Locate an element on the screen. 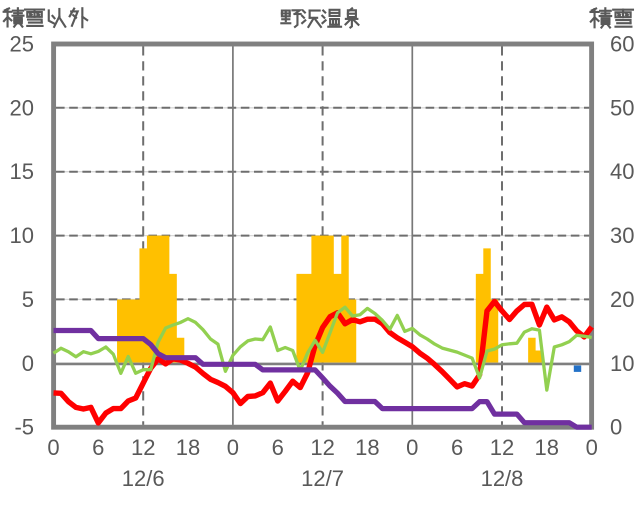  svg-text: 12/8 is located at coordinates (502, 478).